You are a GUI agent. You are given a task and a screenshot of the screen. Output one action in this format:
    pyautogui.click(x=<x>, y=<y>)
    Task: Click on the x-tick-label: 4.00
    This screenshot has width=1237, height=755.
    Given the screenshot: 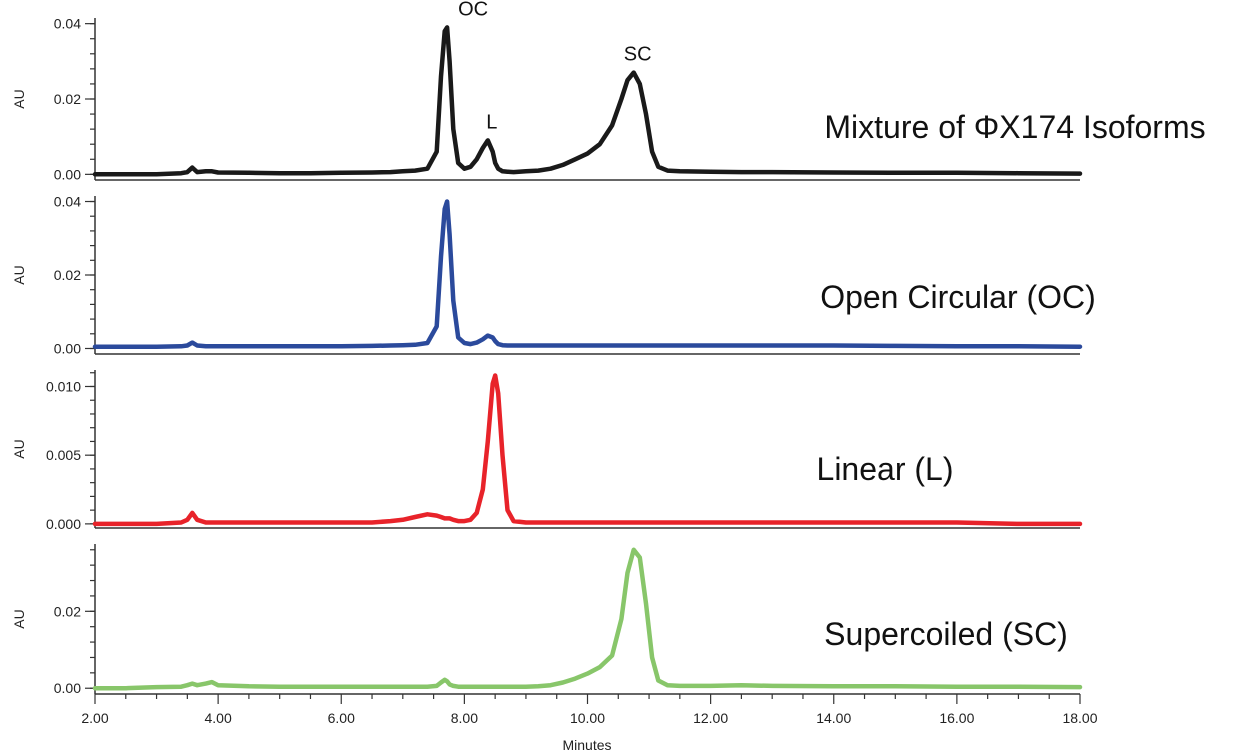 What is the action you would take?
    pyautogui.click(x=218, y=718)
    